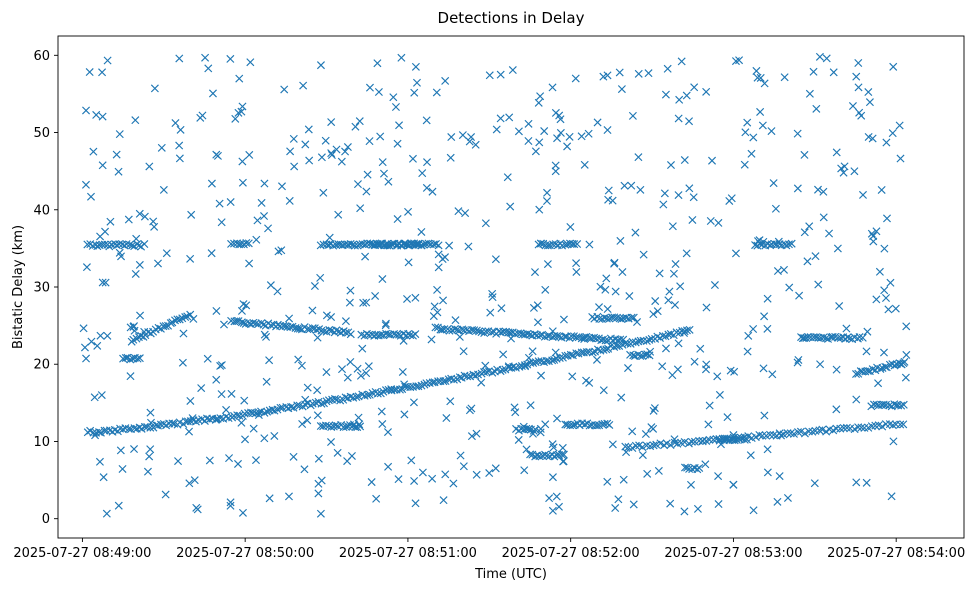  I want to click on chart-title: Detections in Delay, so click(511, 18).